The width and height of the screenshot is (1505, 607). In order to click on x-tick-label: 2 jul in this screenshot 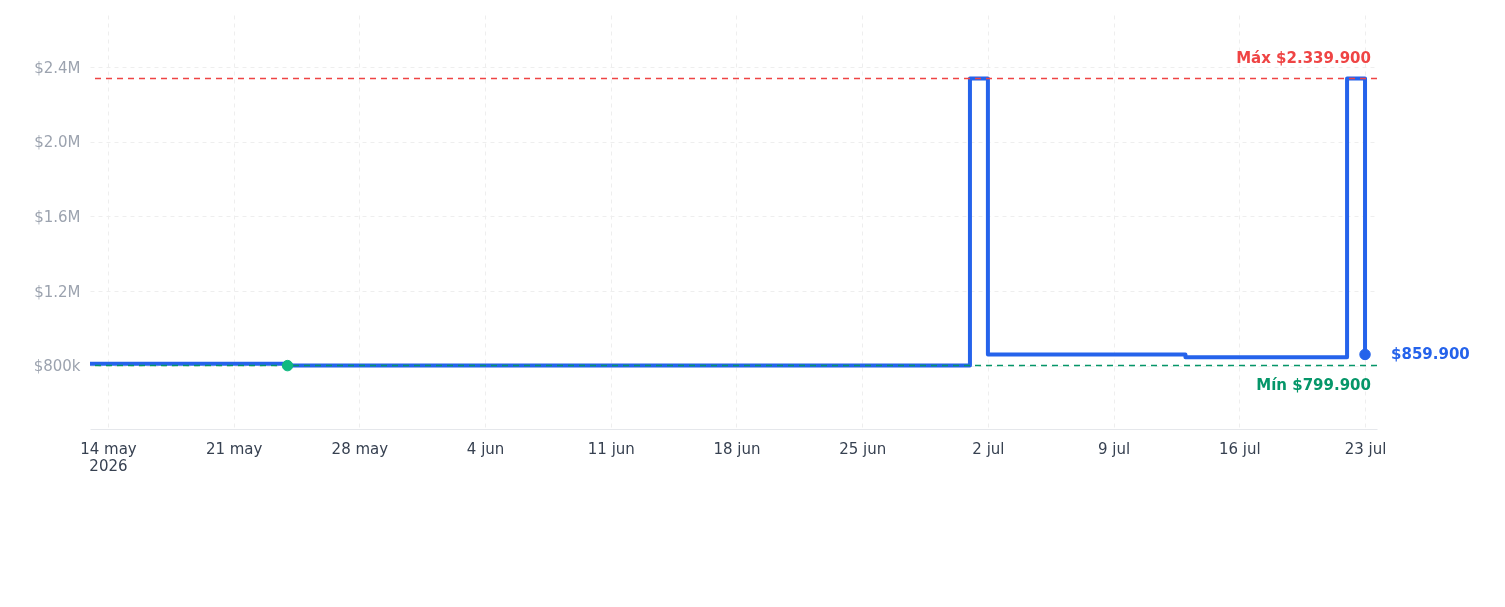, I will do `click(988, 448)`.